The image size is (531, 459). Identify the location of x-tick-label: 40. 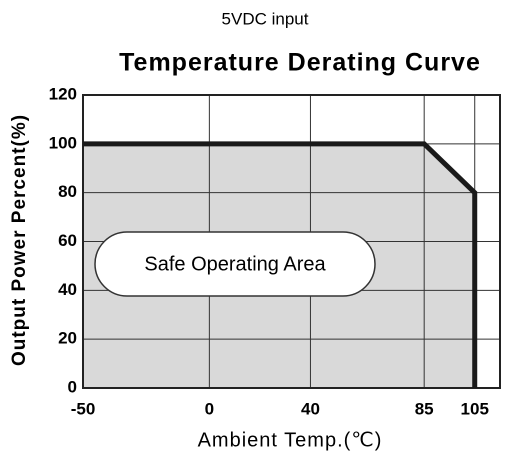
(310, 408).